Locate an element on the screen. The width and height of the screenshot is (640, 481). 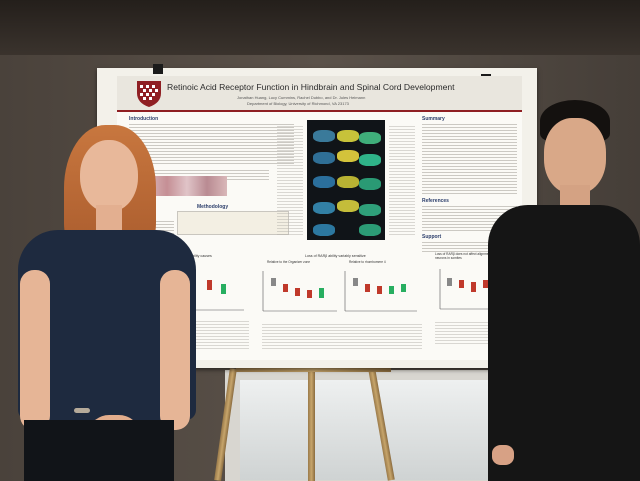
section-summary: Summary is located at coordinates (433, 119).